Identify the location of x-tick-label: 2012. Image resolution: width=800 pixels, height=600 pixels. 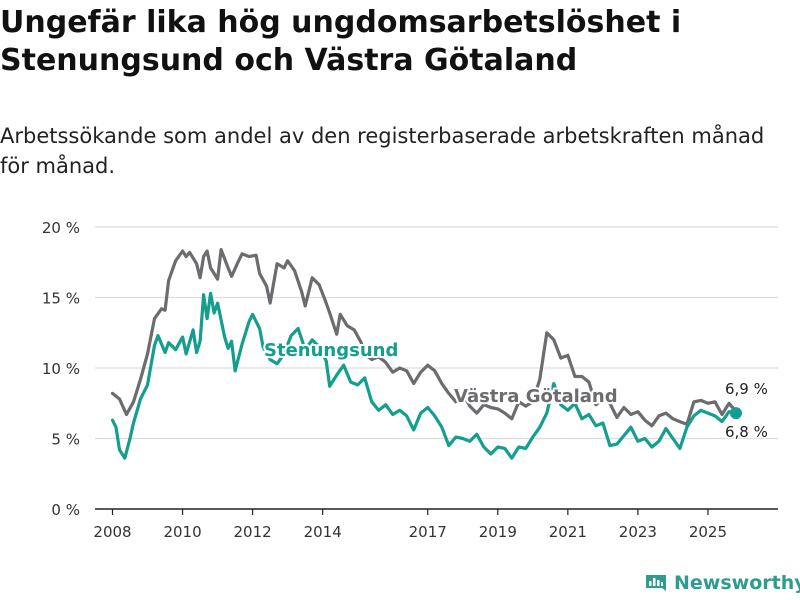
(253, 532).